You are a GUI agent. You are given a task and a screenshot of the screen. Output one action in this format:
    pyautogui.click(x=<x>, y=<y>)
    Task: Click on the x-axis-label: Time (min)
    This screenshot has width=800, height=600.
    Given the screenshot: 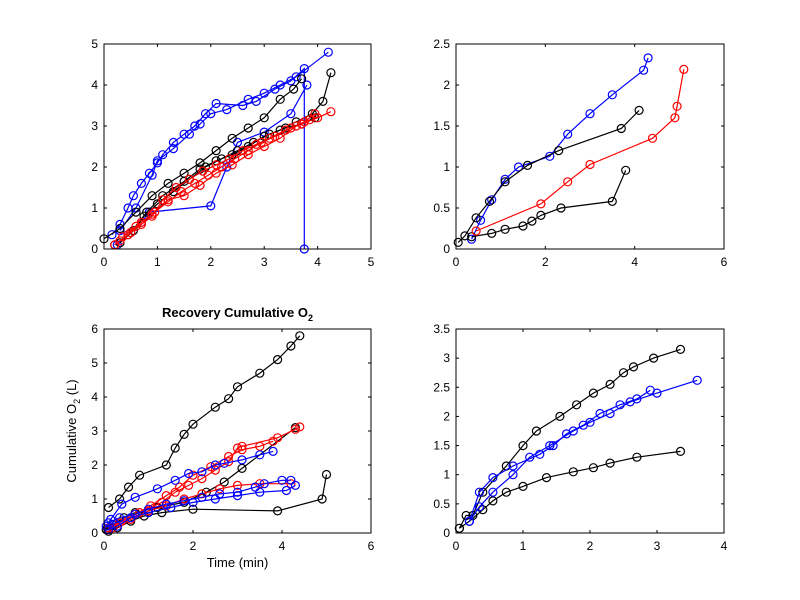 What is the action you would take?
    pyautogui.click(x=238, y=562)
    